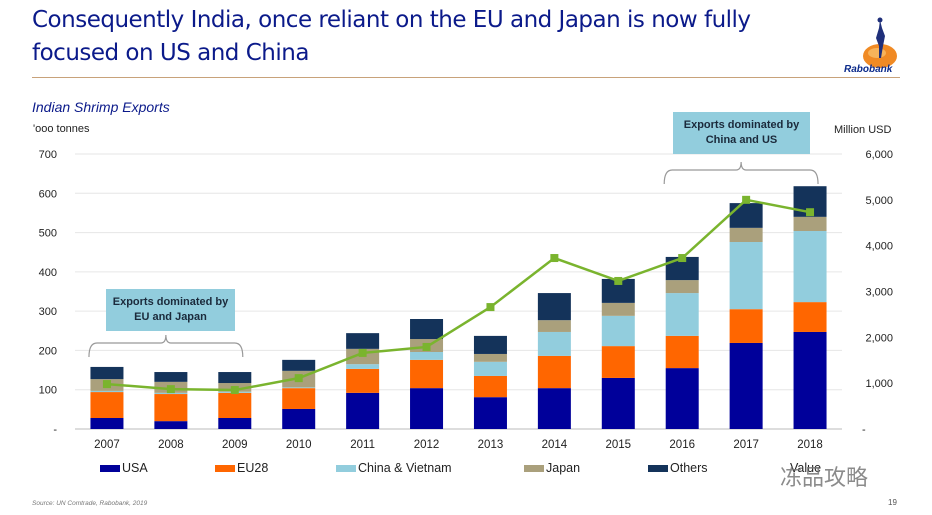 Image resolution: width=932 pixels, height=515 pixels. Describe the element at coordinates (235, 445) in the screenshot. I see `x-tick-label: 2009` at that location.